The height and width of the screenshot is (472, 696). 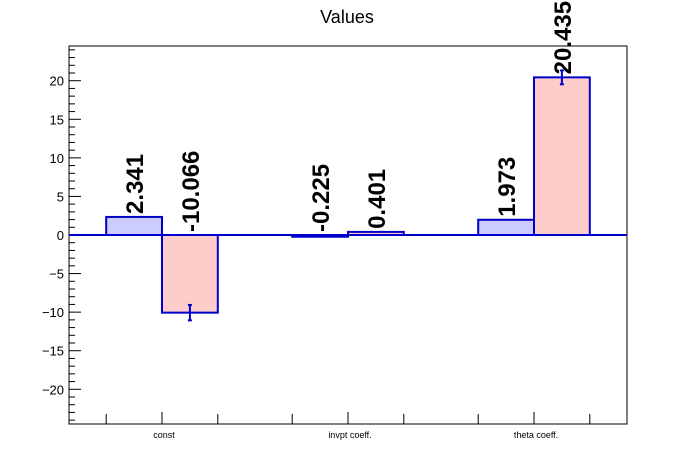 What do you see at coordinates (349, 435) in the screenshot?
I see `x-category-label: invpt coeff.` at bounding box center [349, 435].